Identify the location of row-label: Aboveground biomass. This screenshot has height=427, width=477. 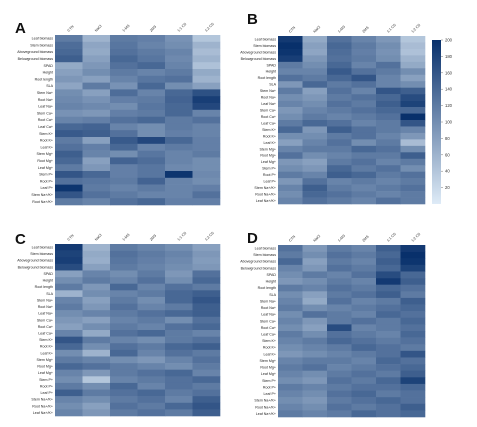
(35, 261).